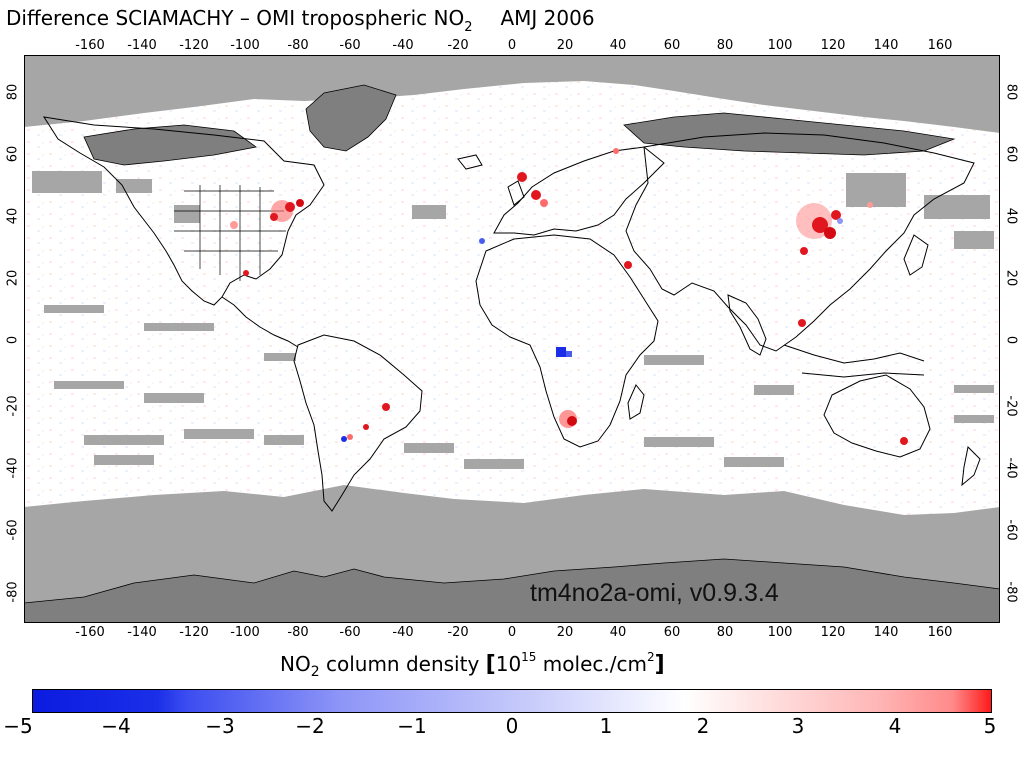  Describe the element at coordinates (13, 92) in the screenshot. I see `lat-tick-left: 80` at that location.